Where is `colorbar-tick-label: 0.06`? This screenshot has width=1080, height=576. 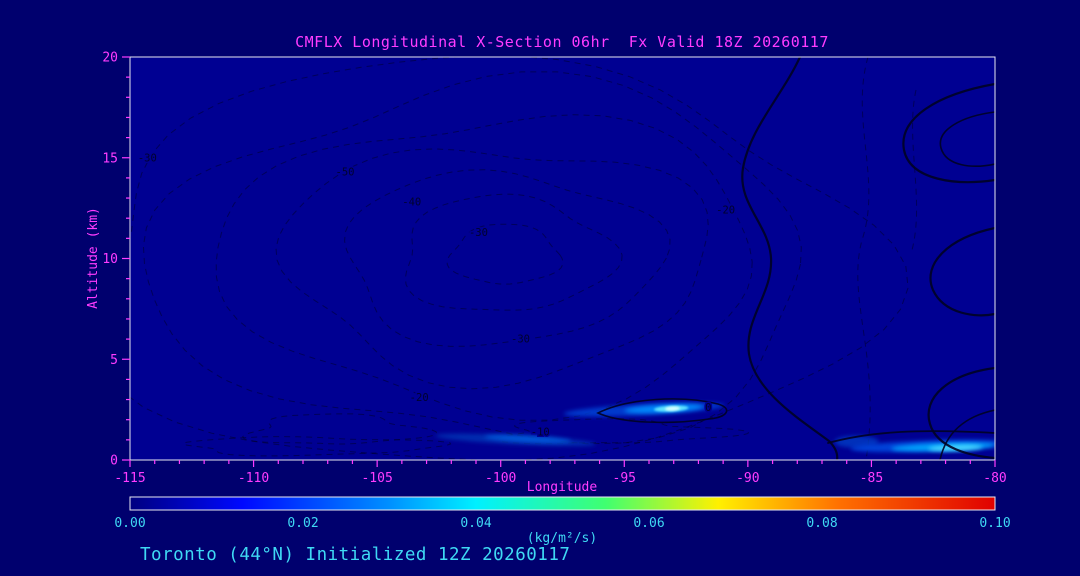
colorbar-tick-label: 0.06 is located at coordinates (648, 523).